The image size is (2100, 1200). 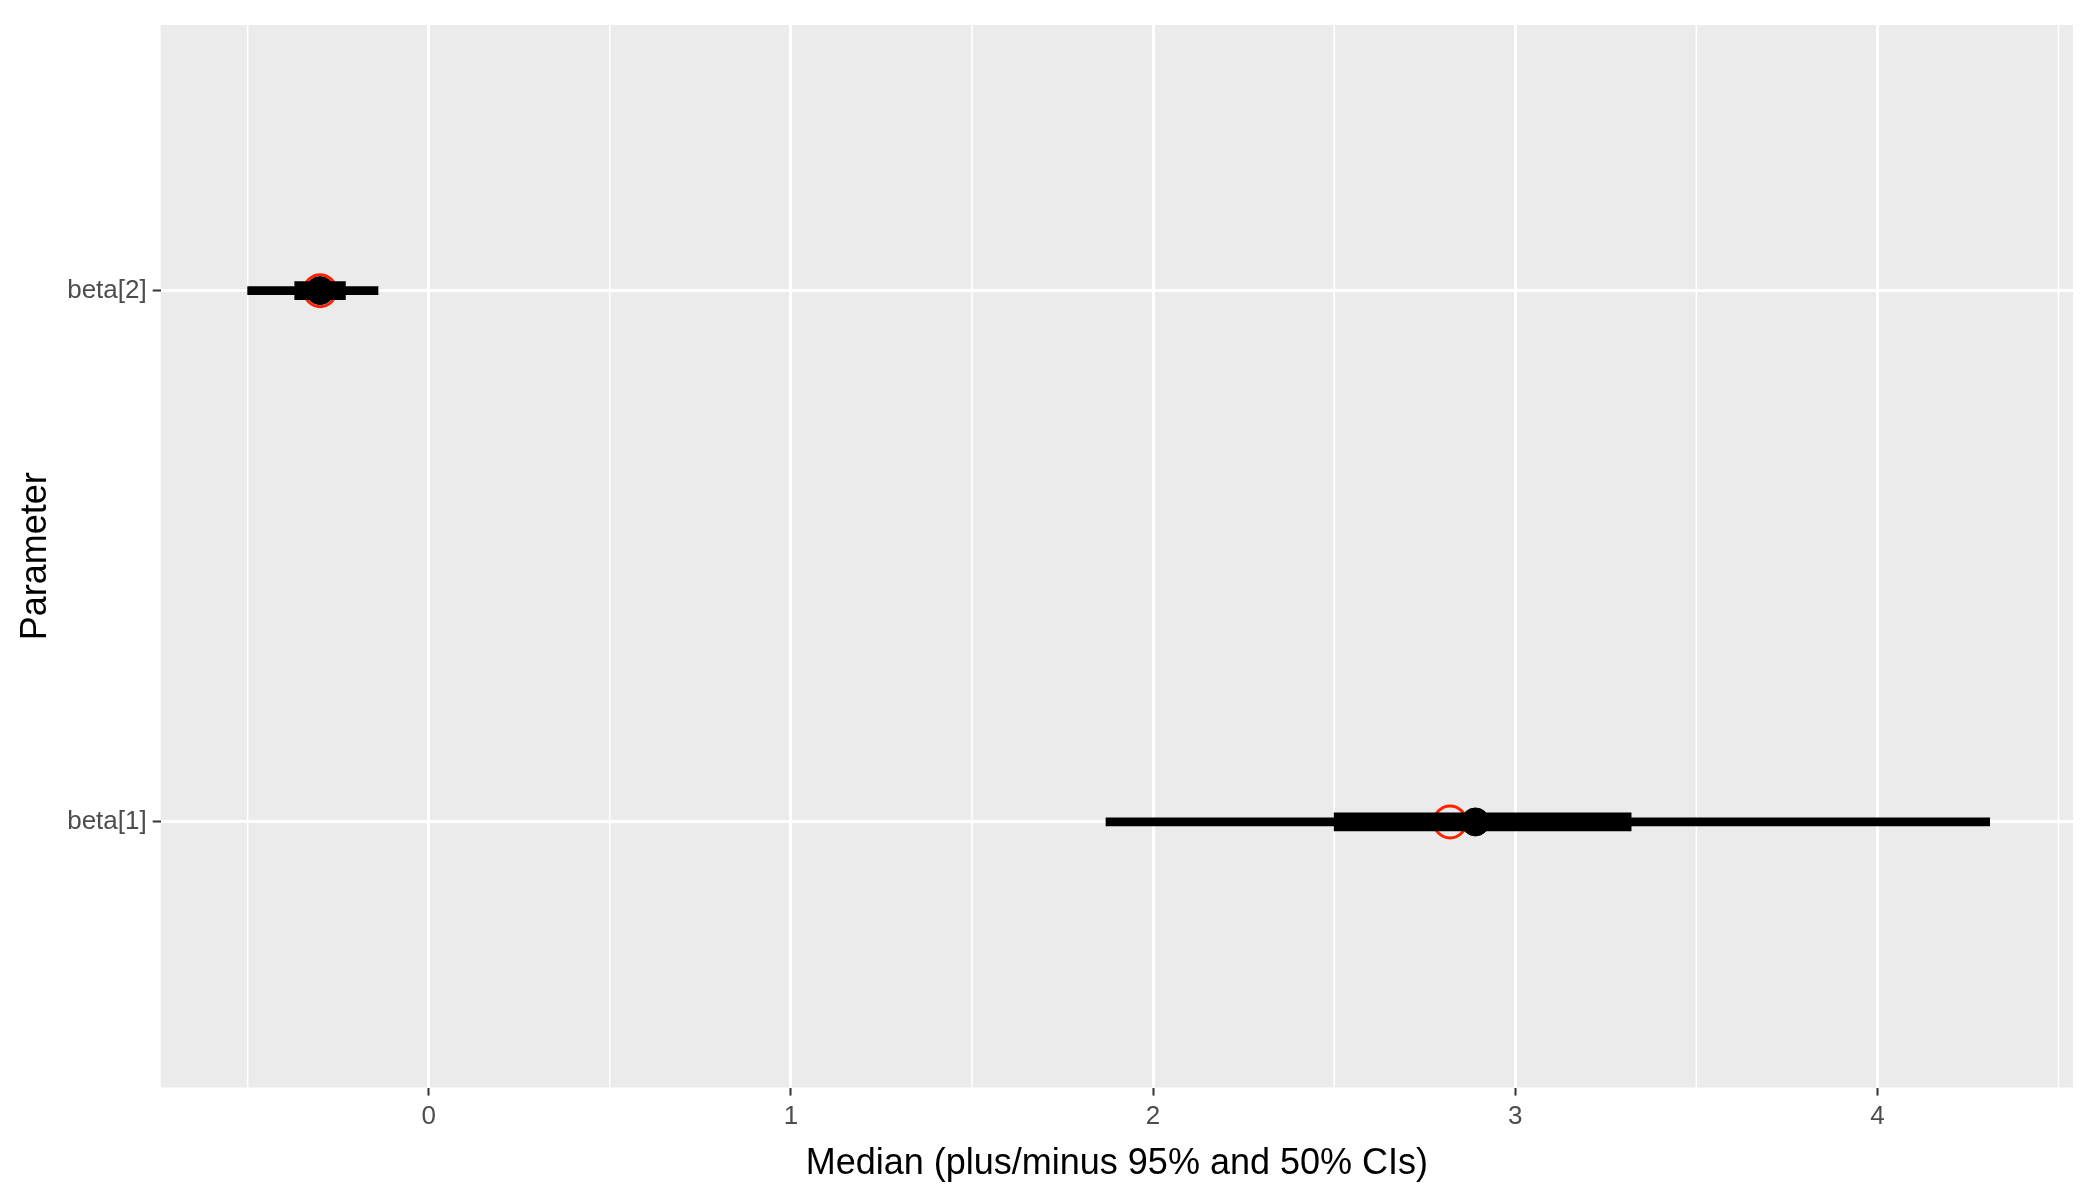 What do you see at coordinates (428, 1115) in the screenshot?
I see `x-tick-label: 0` at bounding box center [428, 1115].